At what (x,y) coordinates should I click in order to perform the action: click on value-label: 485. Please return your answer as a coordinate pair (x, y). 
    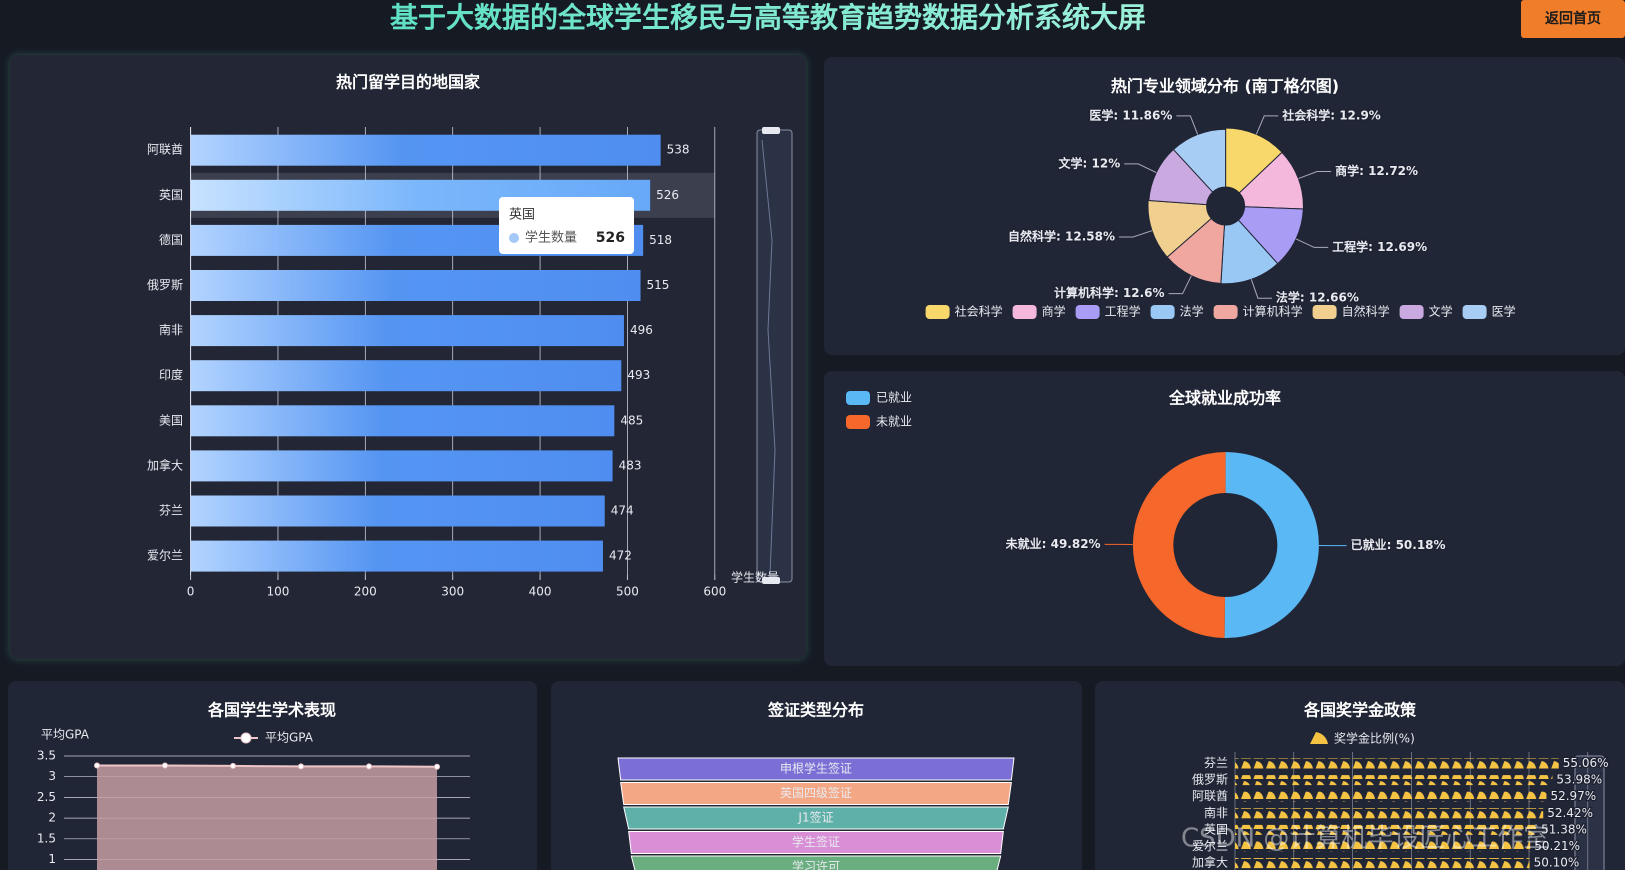
    Looking at the image, I should click on (631, 420).